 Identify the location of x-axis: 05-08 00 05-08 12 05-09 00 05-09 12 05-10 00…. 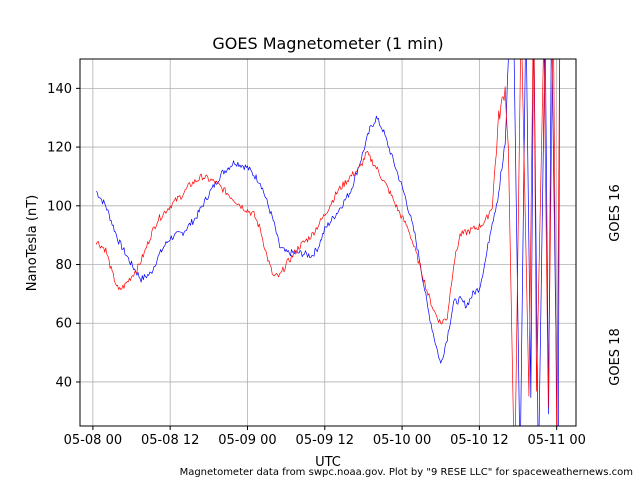
(325, 437).